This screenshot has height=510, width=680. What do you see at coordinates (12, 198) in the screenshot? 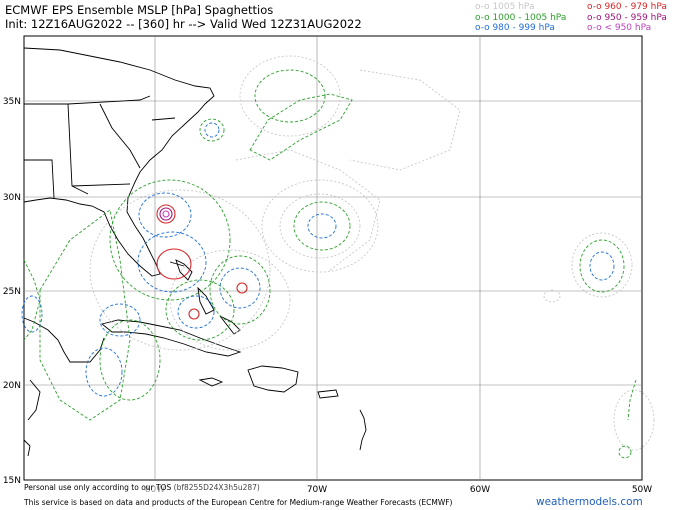
I see `lat-label: 30N` at bounding box center [12, 198].